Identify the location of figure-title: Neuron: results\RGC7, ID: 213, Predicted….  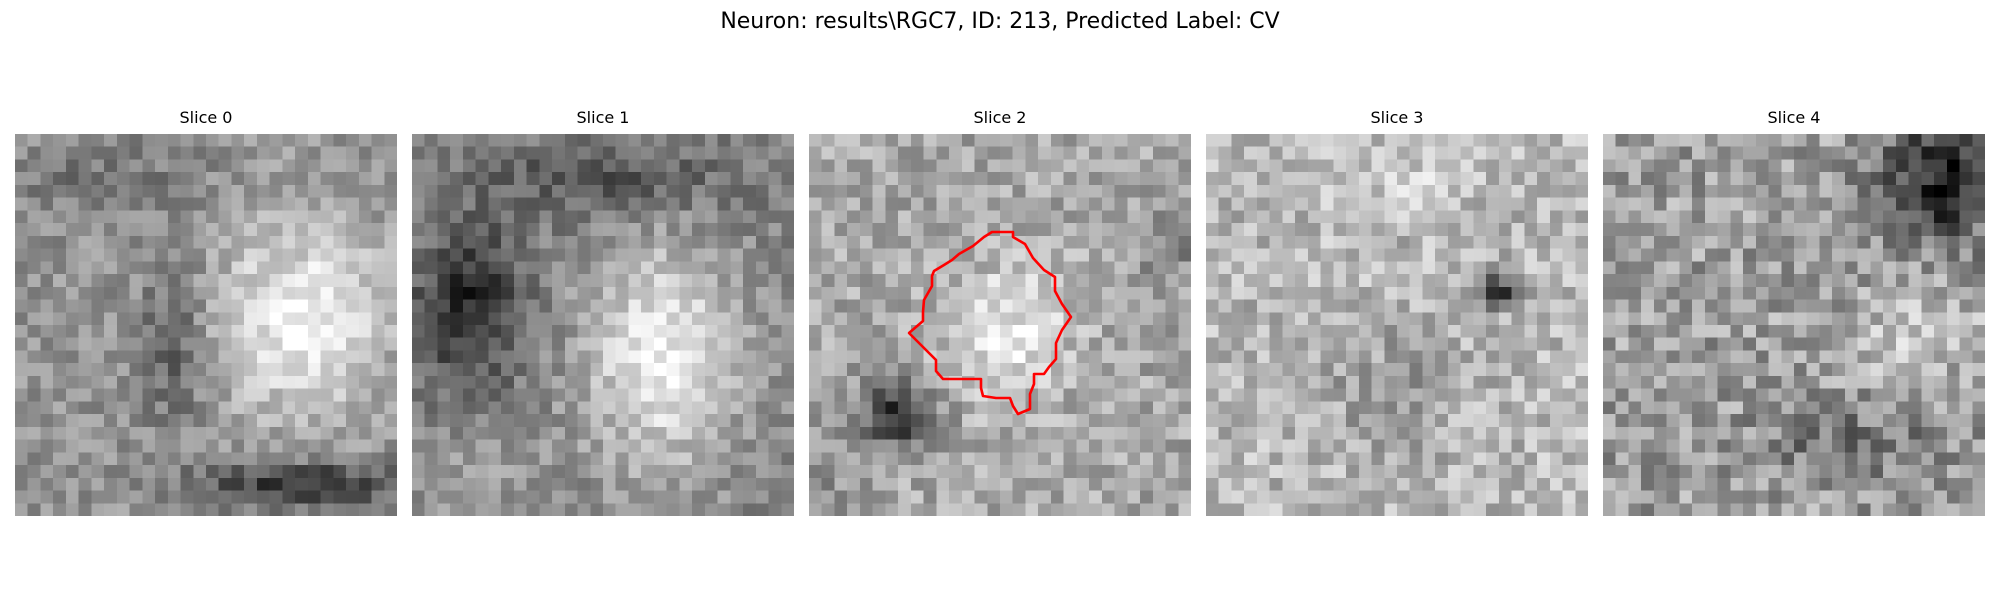
(1000, 21).